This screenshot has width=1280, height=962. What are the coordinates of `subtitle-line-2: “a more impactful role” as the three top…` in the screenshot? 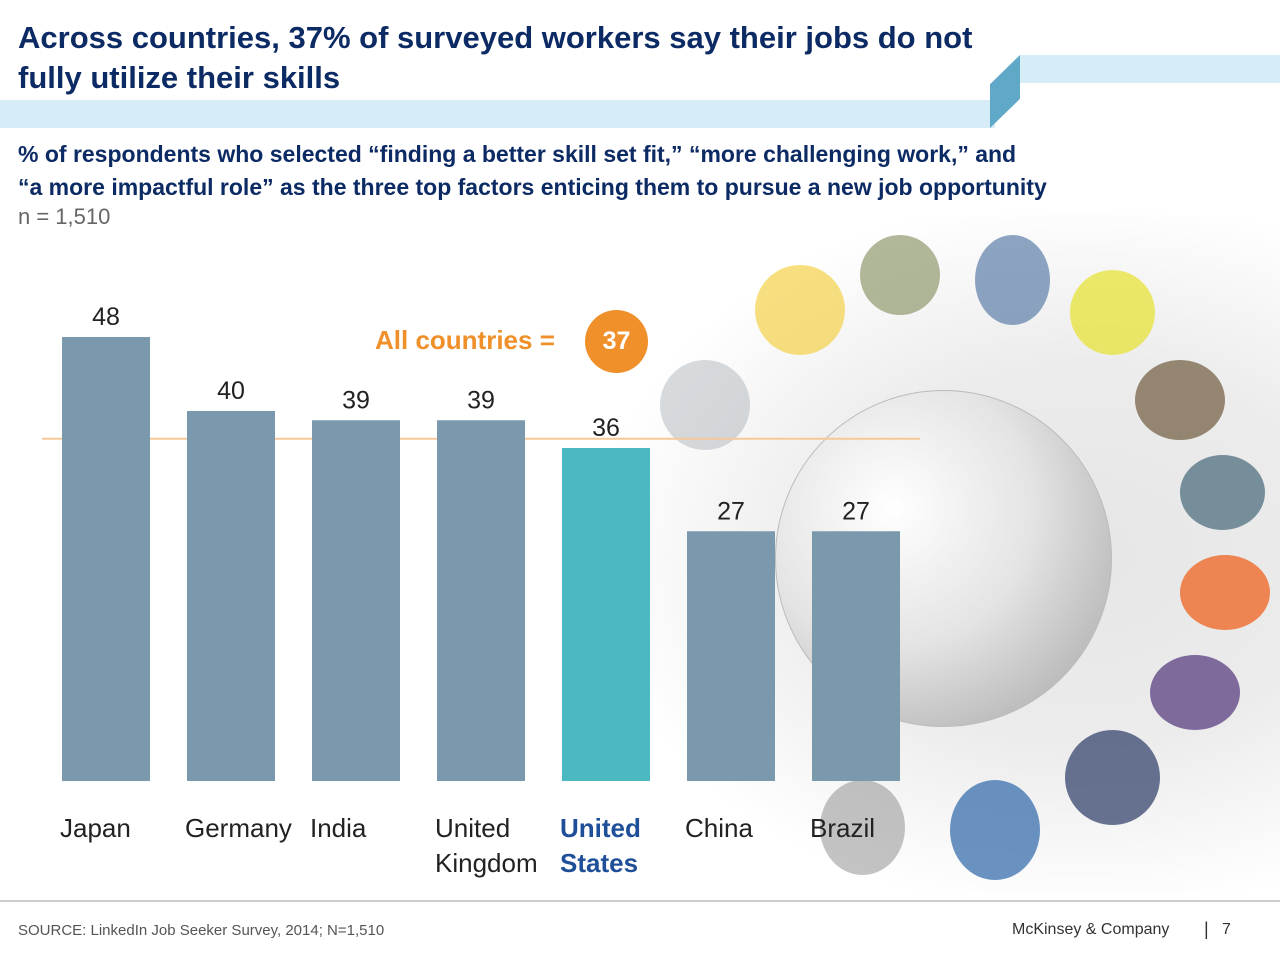 It's located at (532, 187).